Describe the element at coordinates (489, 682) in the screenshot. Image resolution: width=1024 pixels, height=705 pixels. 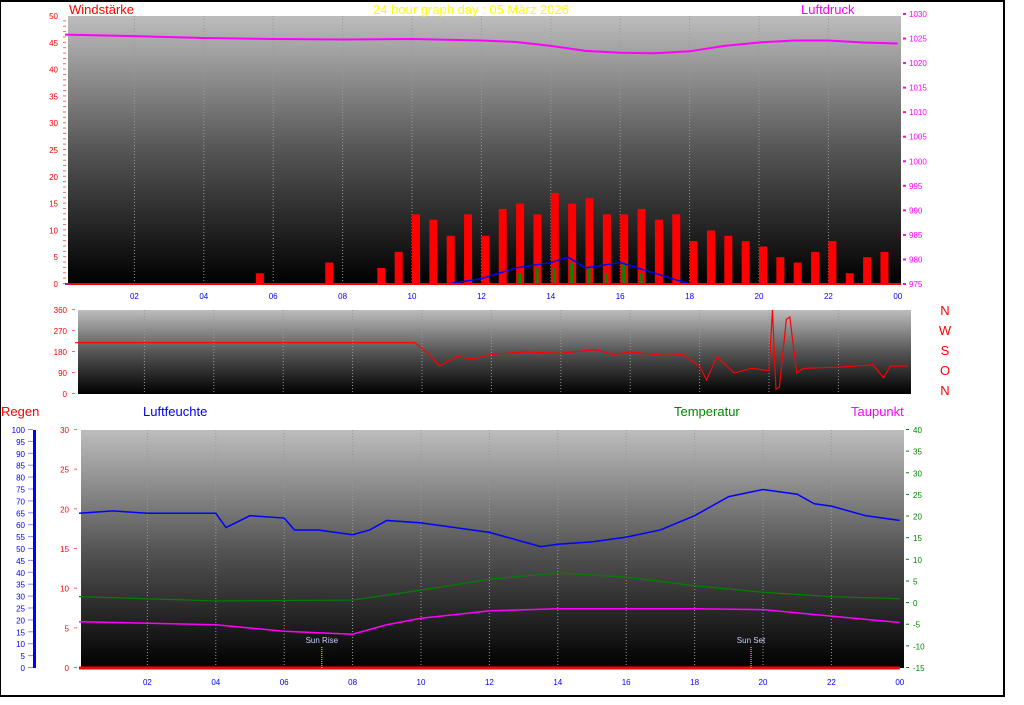
I see `time-tick-label: 12` at that location.